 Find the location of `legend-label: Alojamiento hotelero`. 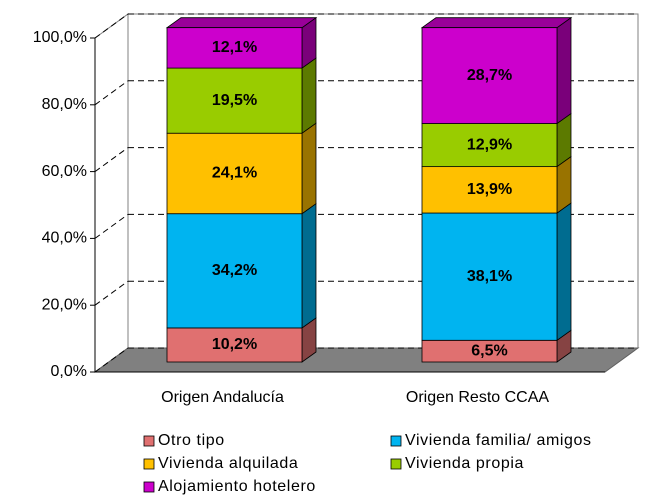

legend-label: Alojamiento hotelero is located at coordinates (237, 486).